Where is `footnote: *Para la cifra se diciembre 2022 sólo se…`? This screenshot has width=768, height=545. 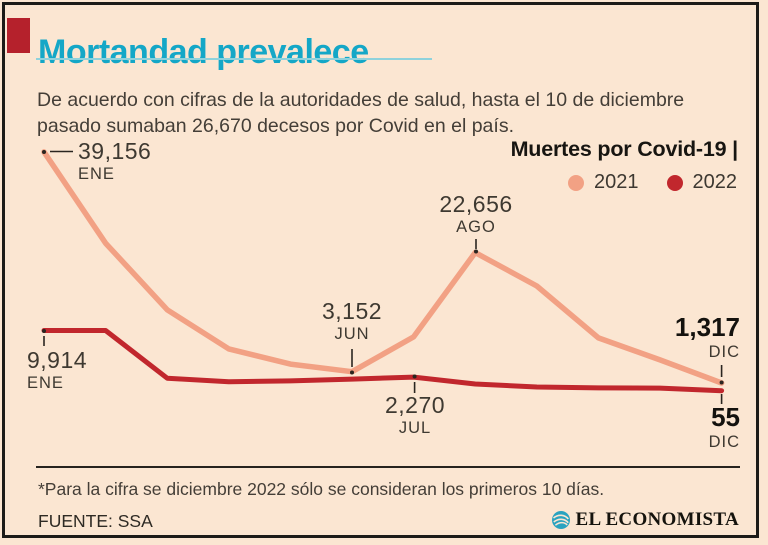
footnote: *Para la cifra se diciembre 2022 sólo se… is located at coordinates (321, 489).